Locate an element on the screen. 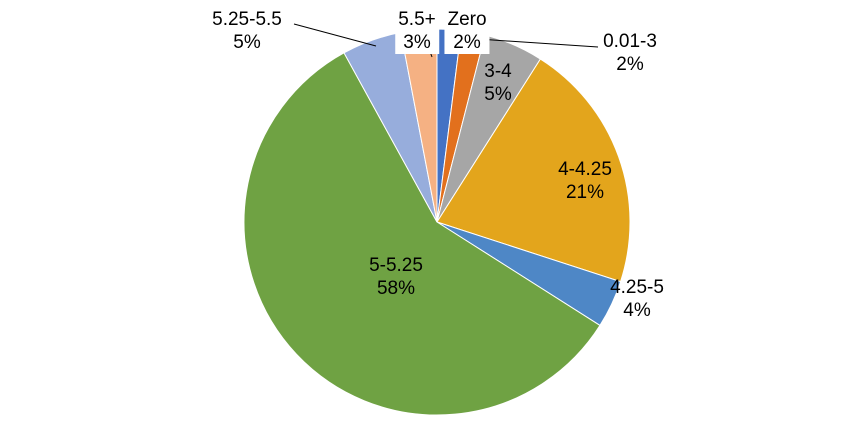 This screenshot has height=424, width=852. slice-label-0.01-3: 0.01-3 2% is located at coordinates (630, 53).